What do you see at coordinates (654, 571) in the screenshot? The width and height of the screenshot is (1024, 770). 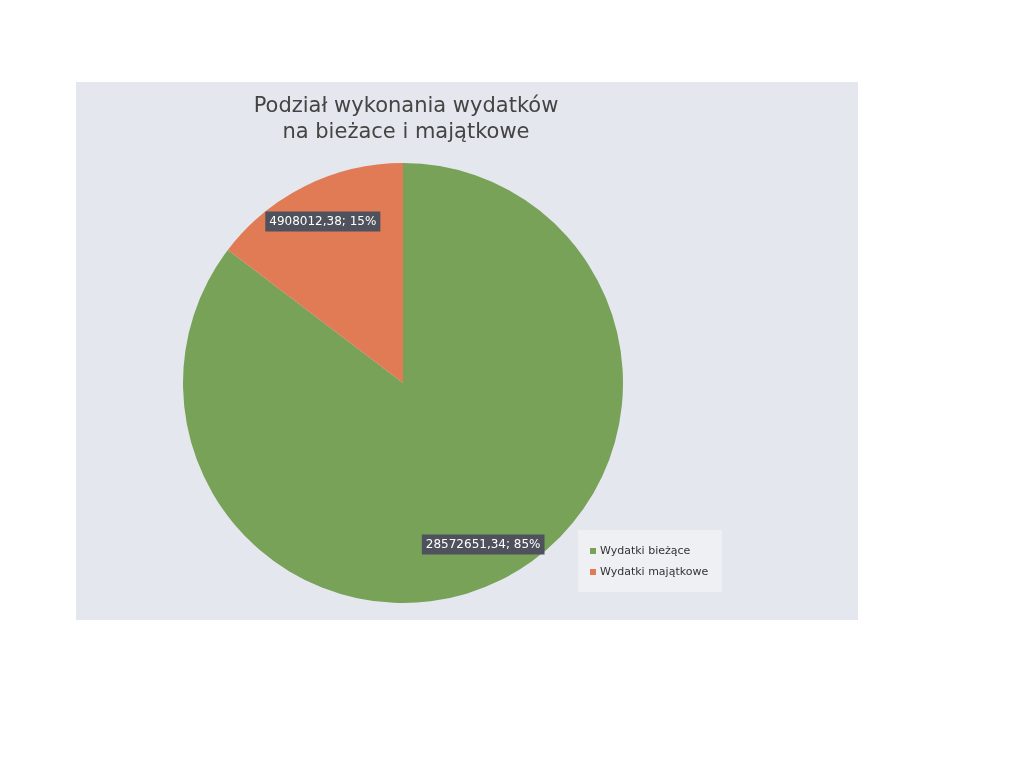 I see `legend-label: Wydatki majątkowe` at bounding box center [654, 571].